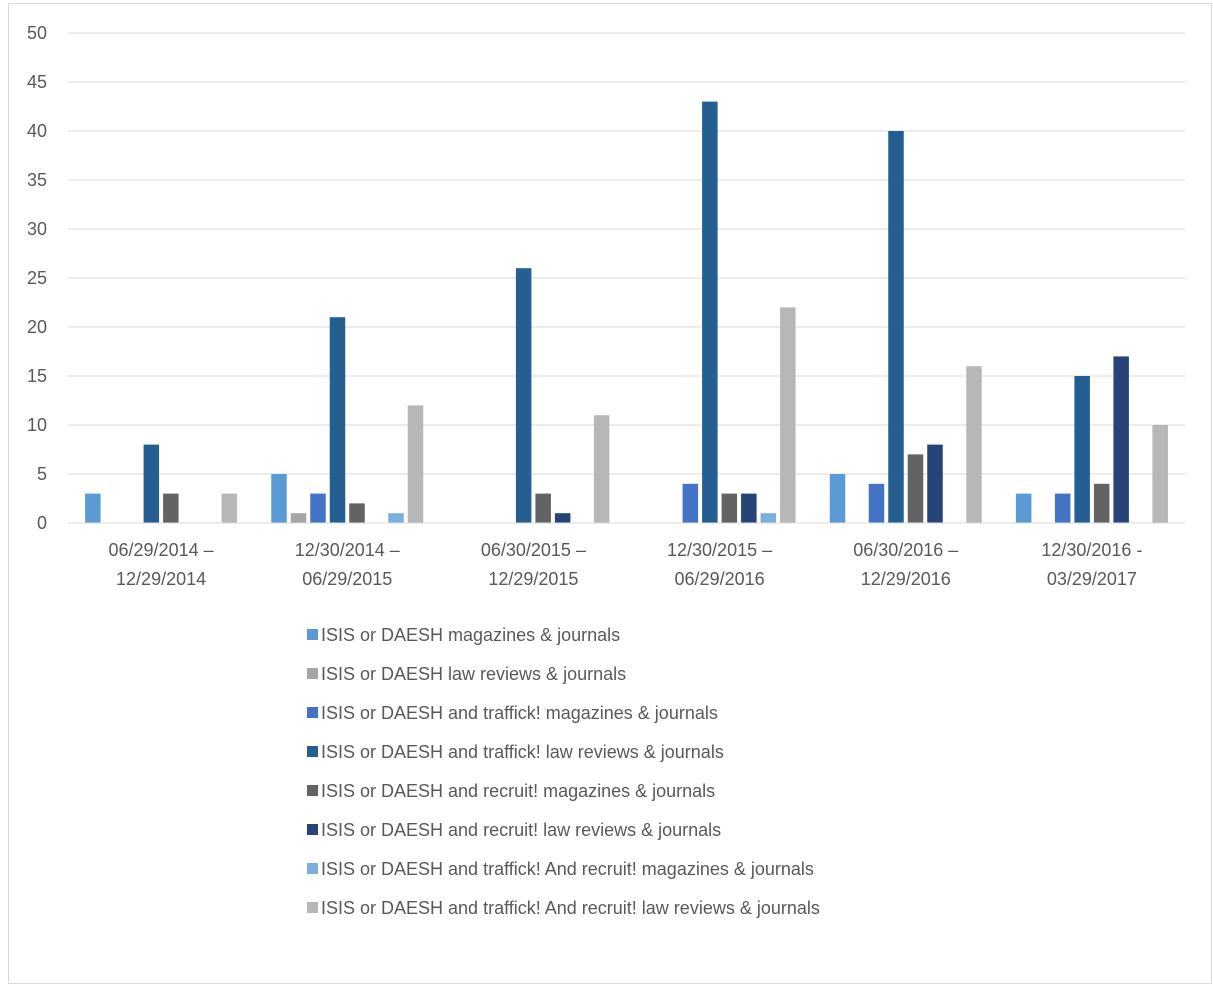 The width and height of the screenshot is (1213, 985). I want to click on x-tick-label: 12/29/2016, so click(906, 579).